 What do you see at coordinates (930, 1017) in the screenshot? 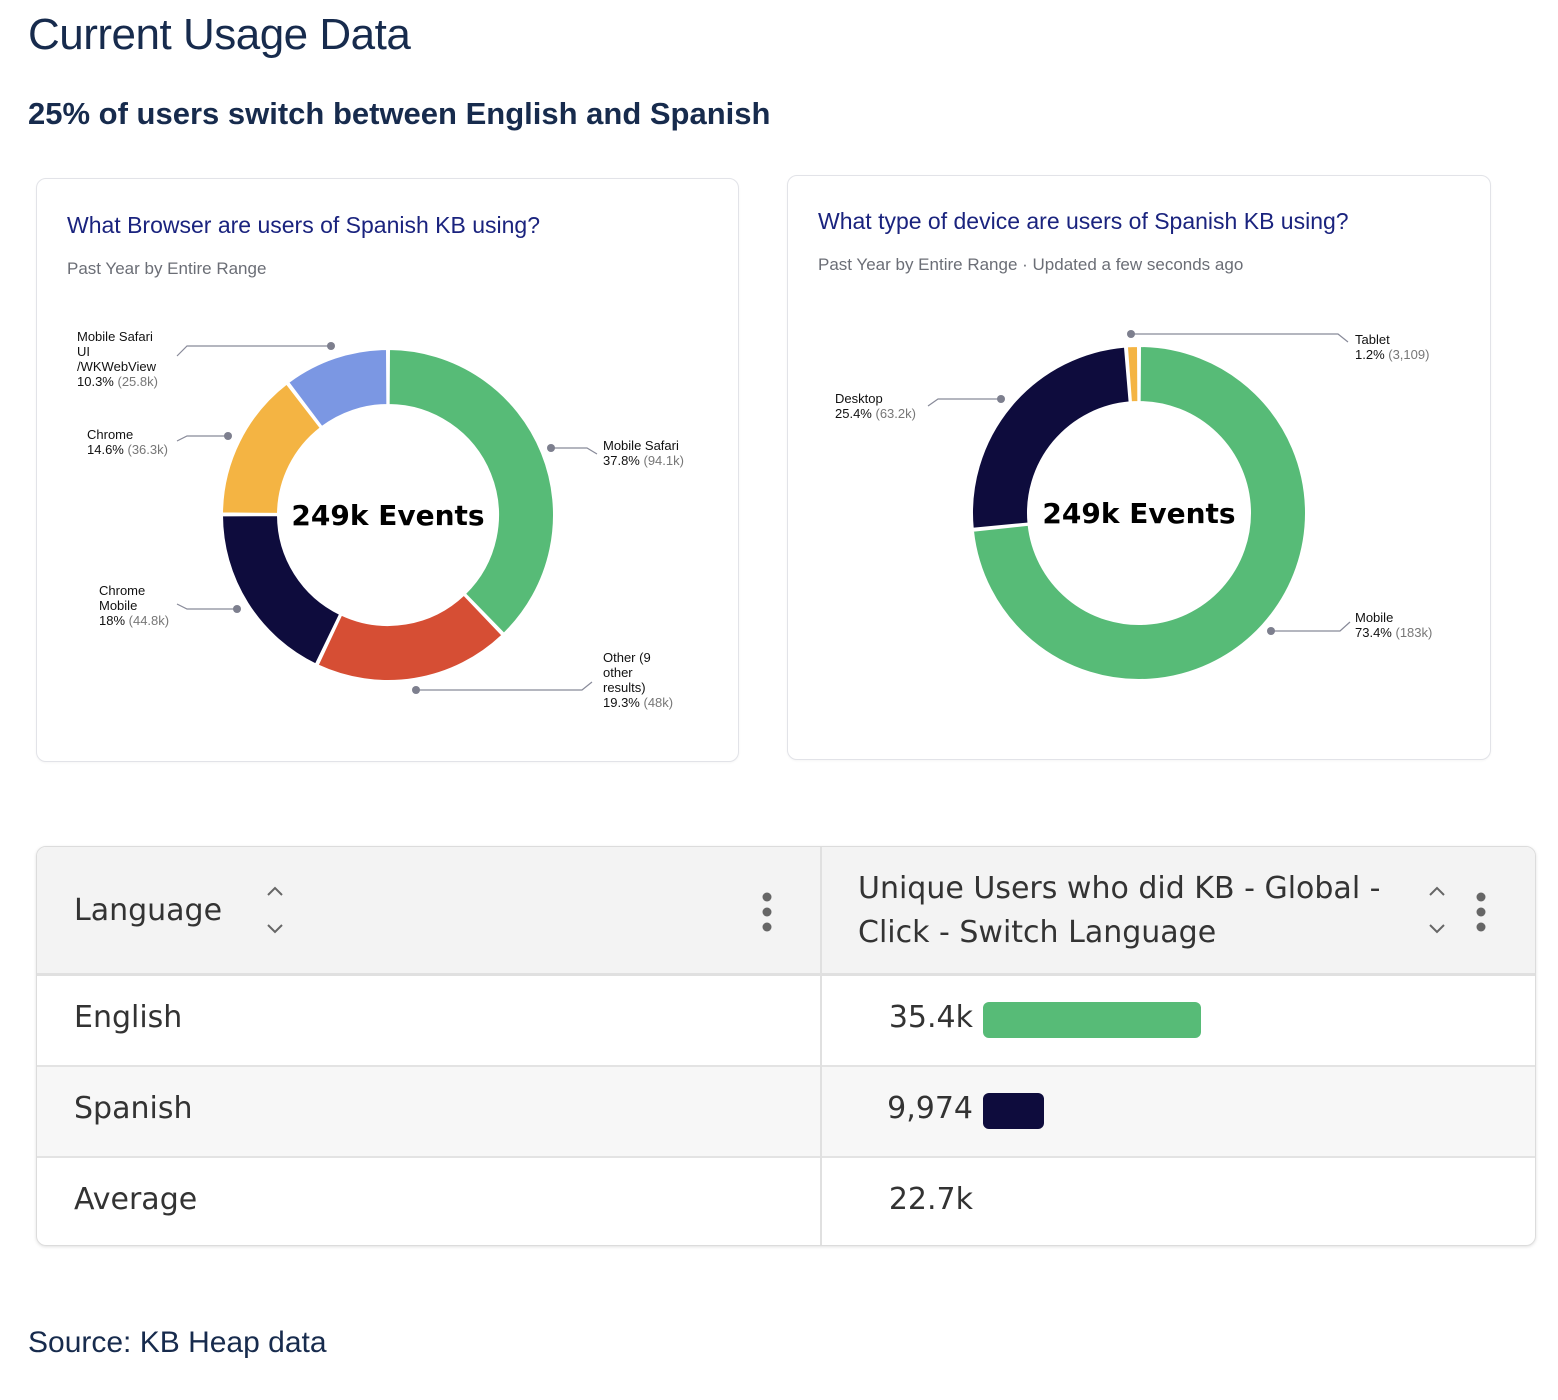
I see `value-cell: 35.4k` at bounding box center [930, 1017].